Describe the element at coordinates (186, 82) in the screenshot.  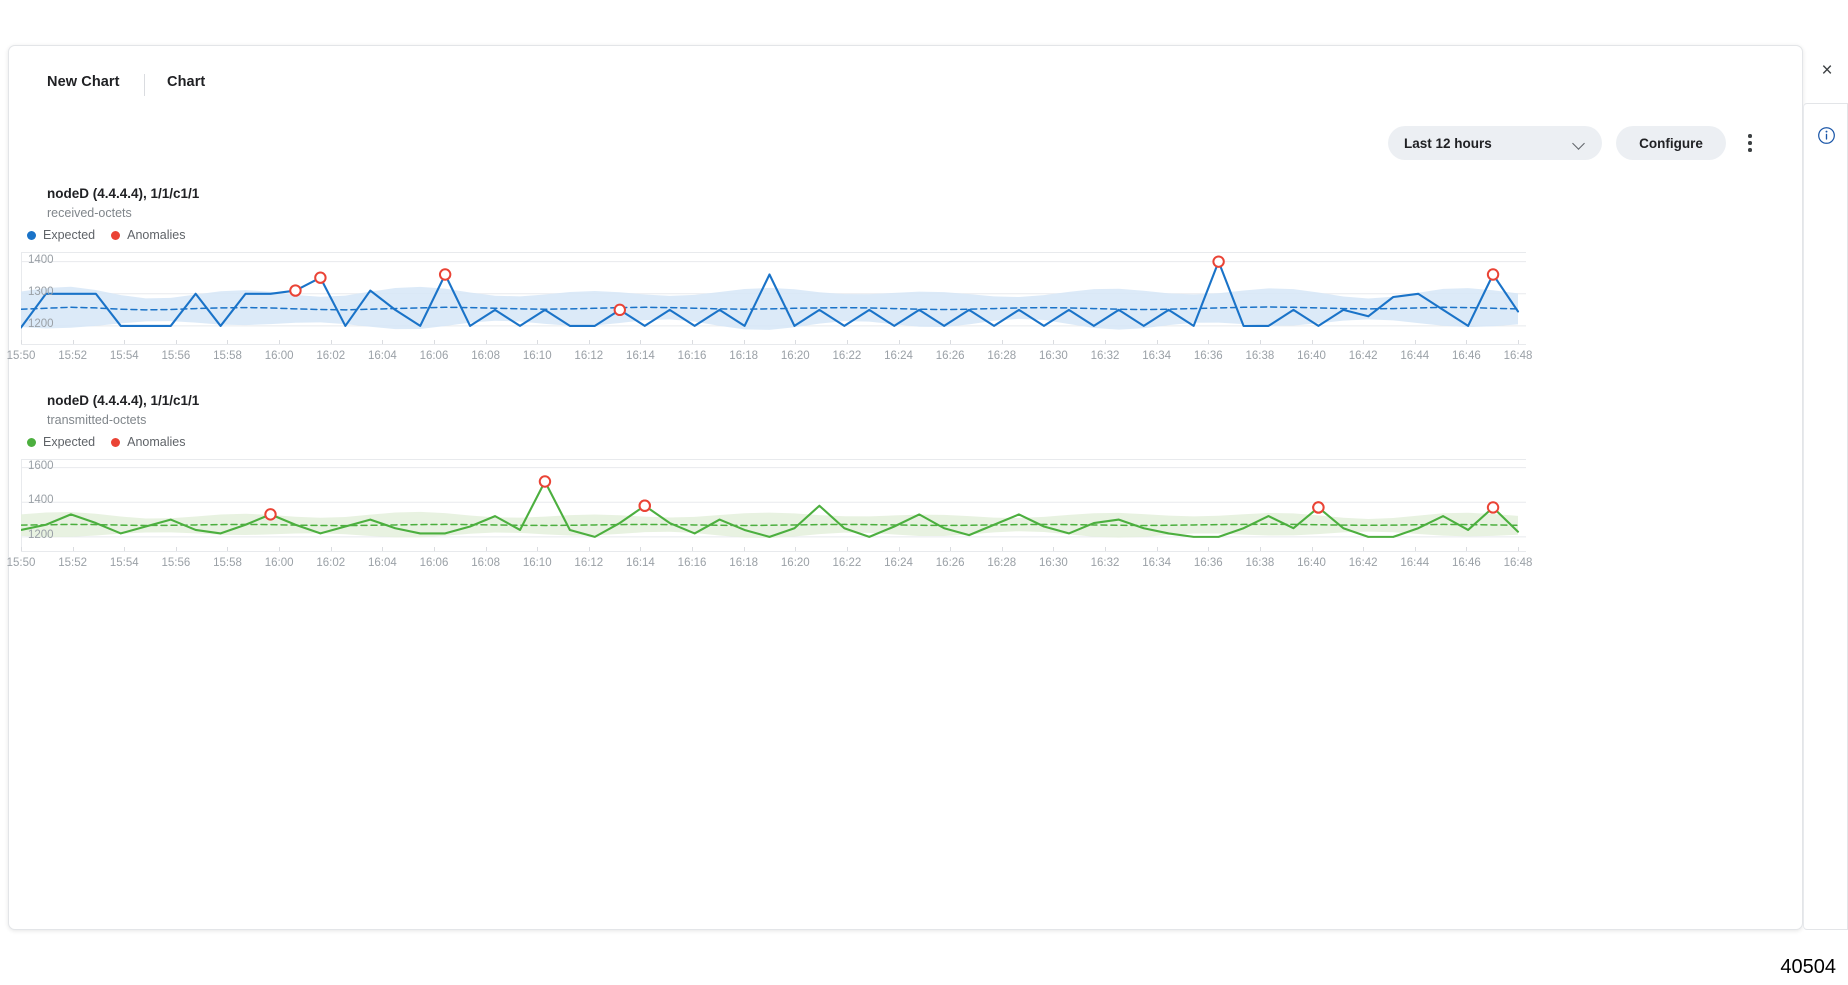
I see `tab-chart: Chart` at that location.